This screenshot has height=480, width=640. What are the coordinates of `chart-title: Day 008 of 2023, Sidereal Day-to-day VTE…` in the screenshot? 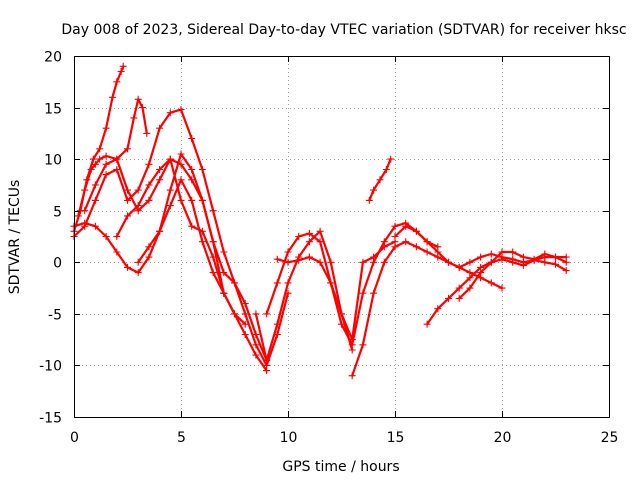 It's located at (343, 30).